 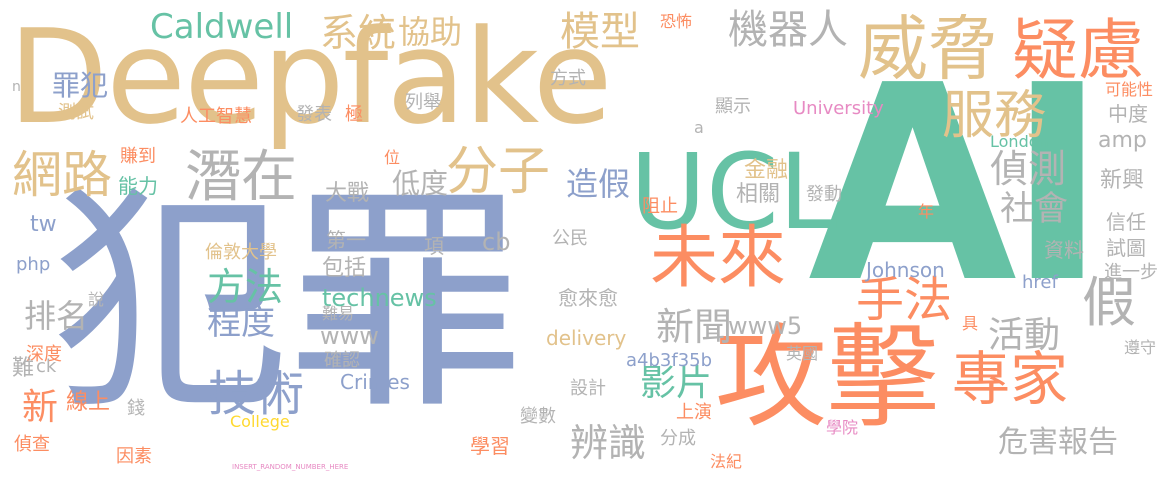 What do you see at coordinates (1109, 302) in the screenshot?
I see `word-fake: 假` at bounding box center [1109, 302].